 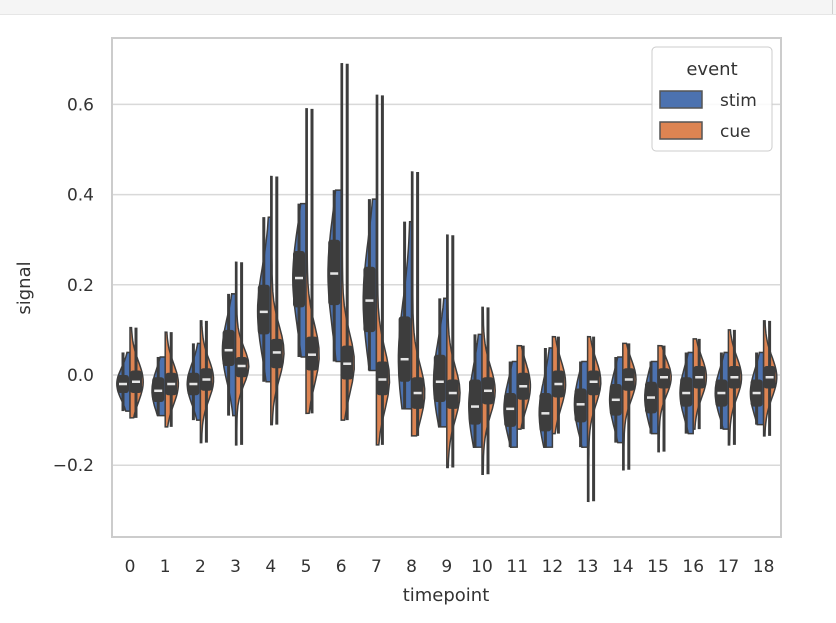 What do you see at coordinates (80, 196) in the screenshot?
I see `y-tick-label: 0.4` at bounding box center [80, 196].